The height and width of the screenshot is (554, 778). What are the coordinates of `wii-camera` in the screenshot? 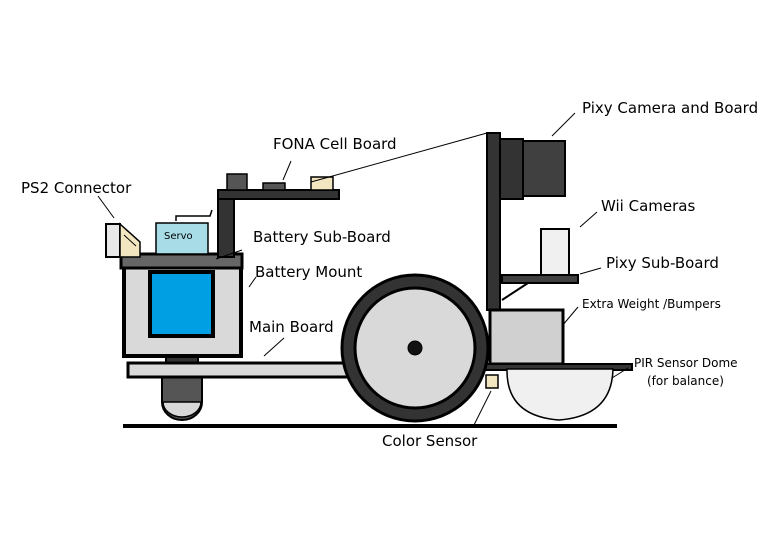 It's located at (555, 252).